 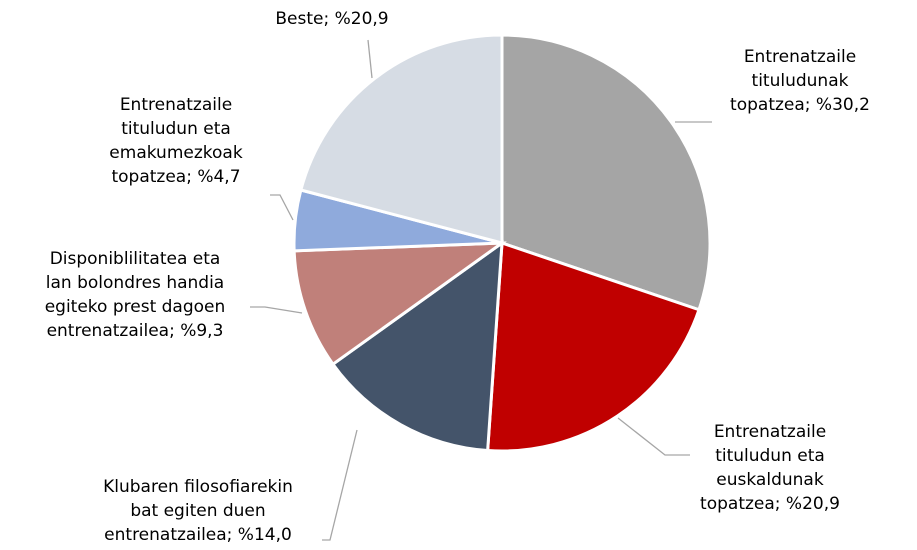 I want to click on slice-label: Entrenatzaile tituludunak topatzea; %30,2, so click(x=800, y=81).